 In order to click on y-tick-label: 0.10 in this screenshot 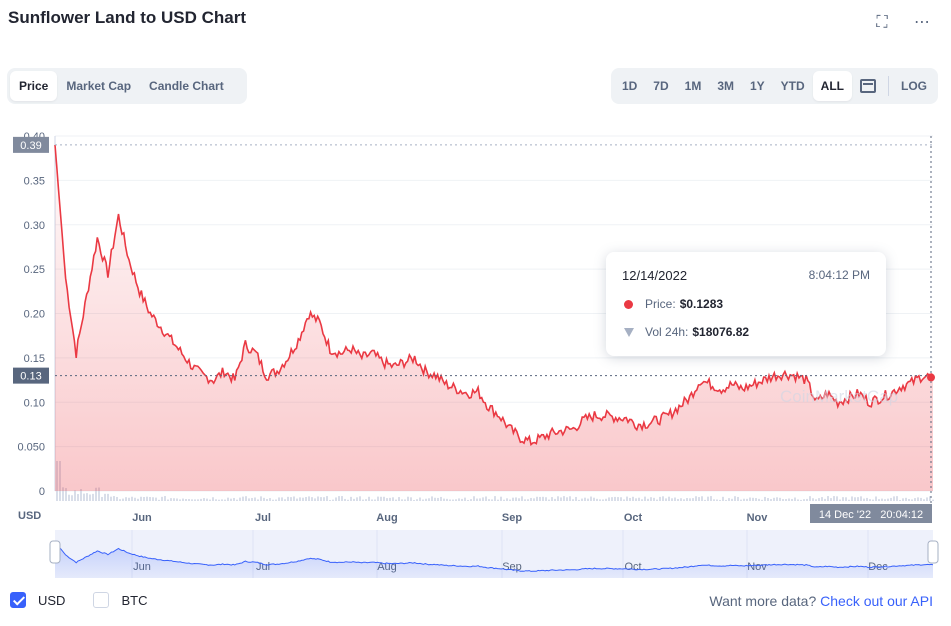, I will do `click(34, 403)`.